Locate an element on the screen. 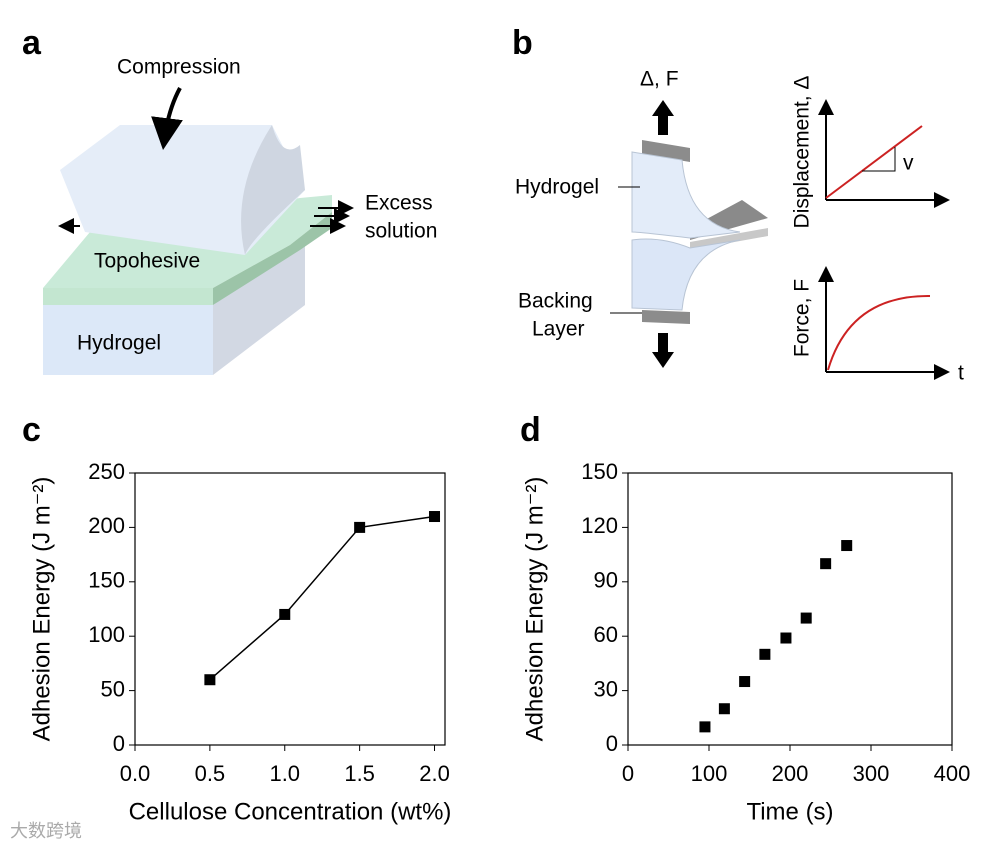  x-axis-label: Time (s) is located at coordinates (789, 811).